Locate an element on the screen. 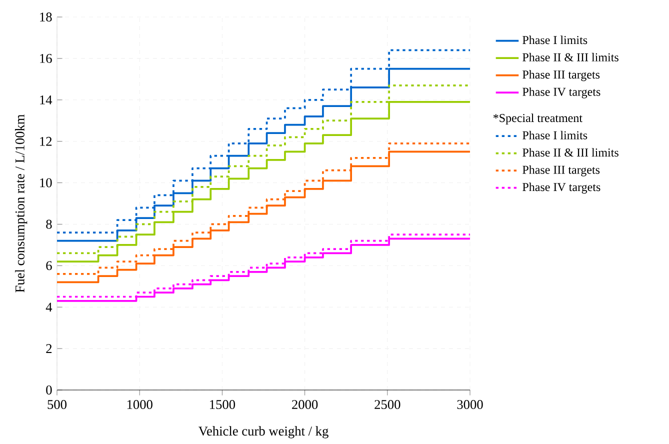 This screenshot has height=444, width=669. y-tick-label: 18 is located at coordinates (46, 17).